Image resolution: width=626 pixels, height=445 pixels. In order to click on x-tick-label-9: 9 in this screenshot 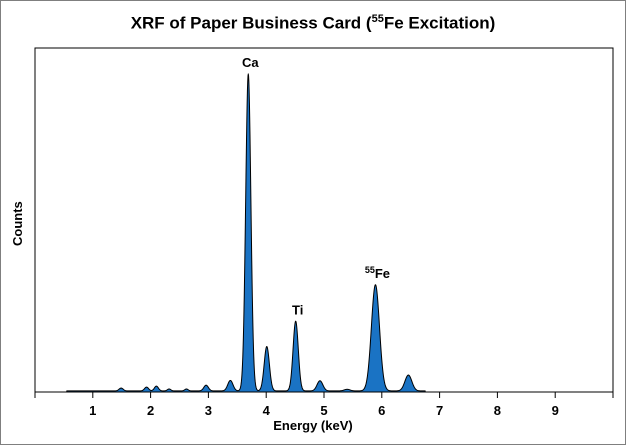, I will do `click(555, 410)`.